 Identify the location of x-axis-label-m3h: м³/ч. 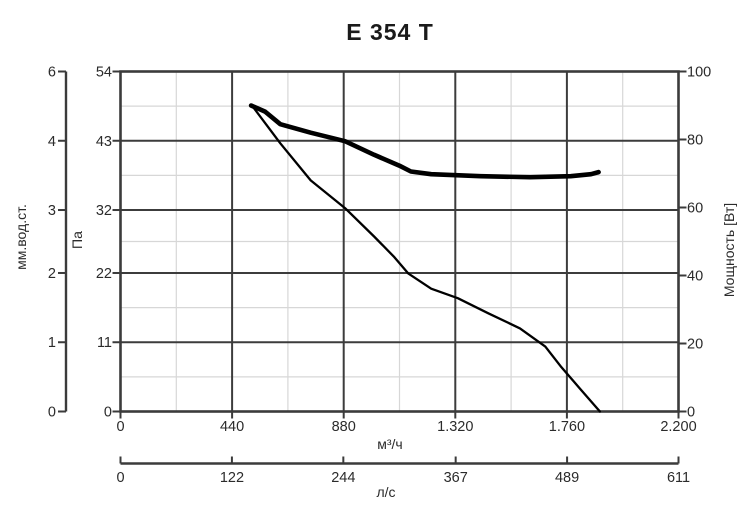
(390, 444).